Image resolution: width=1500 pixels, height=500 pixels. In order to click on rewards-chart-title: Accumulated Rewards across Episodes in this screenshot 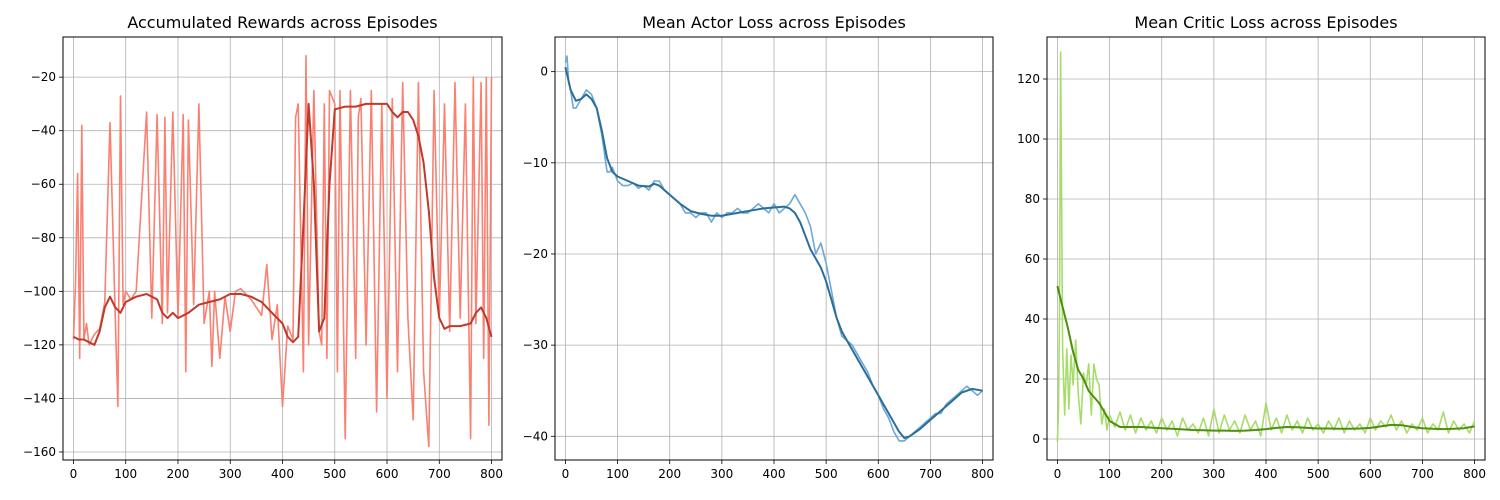, I will do `click(282, 22)`.